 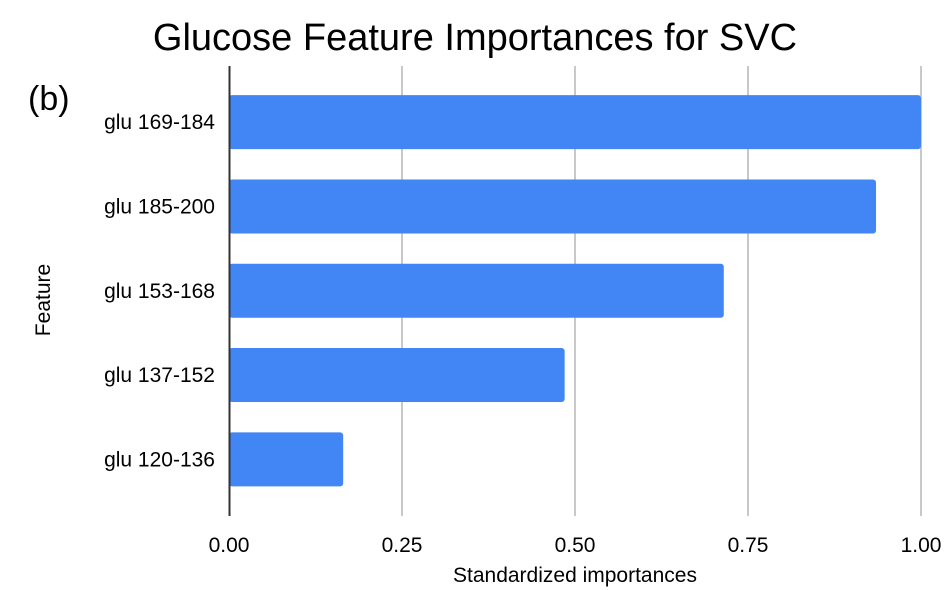 I want to click on x-tick-label: 0.50, so click(x=575, y=545).